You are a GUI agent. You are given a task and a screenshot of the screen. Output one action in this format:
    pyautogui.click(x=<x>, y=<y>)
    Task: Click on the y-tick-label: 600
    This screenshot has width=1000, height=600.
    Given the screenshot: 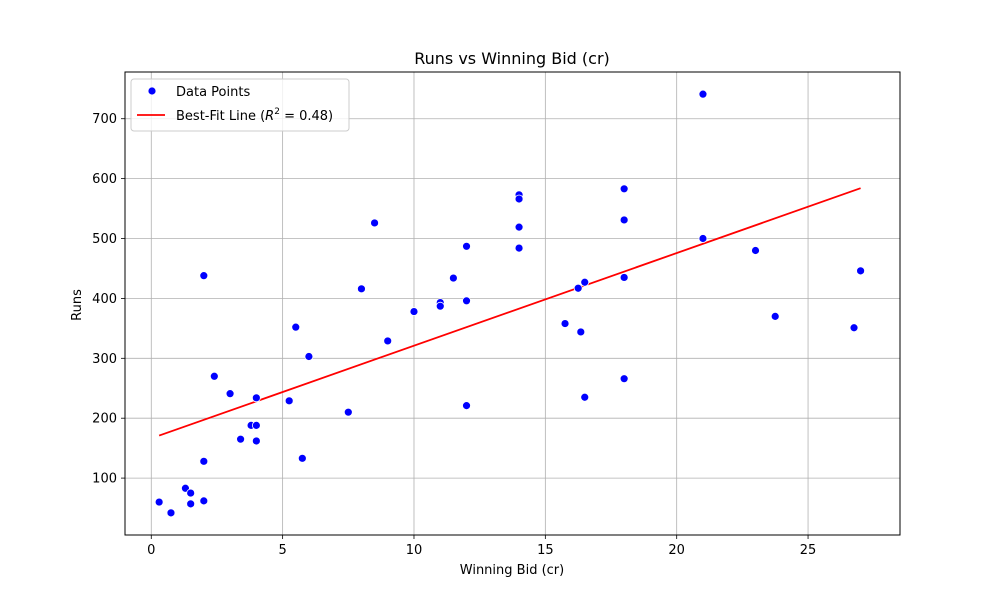 What is the action you would take?
    pyautogui.click(x=104, y=179)
    